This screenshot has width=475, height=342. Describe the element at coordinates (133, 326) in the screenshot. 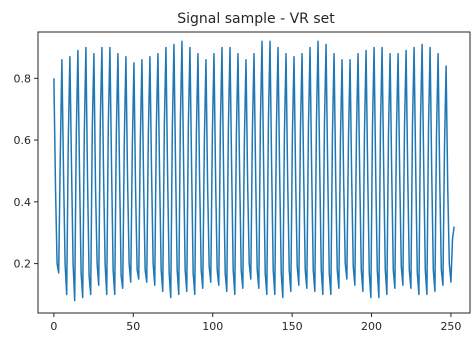

I see `x-tick-label: 50` at that location.